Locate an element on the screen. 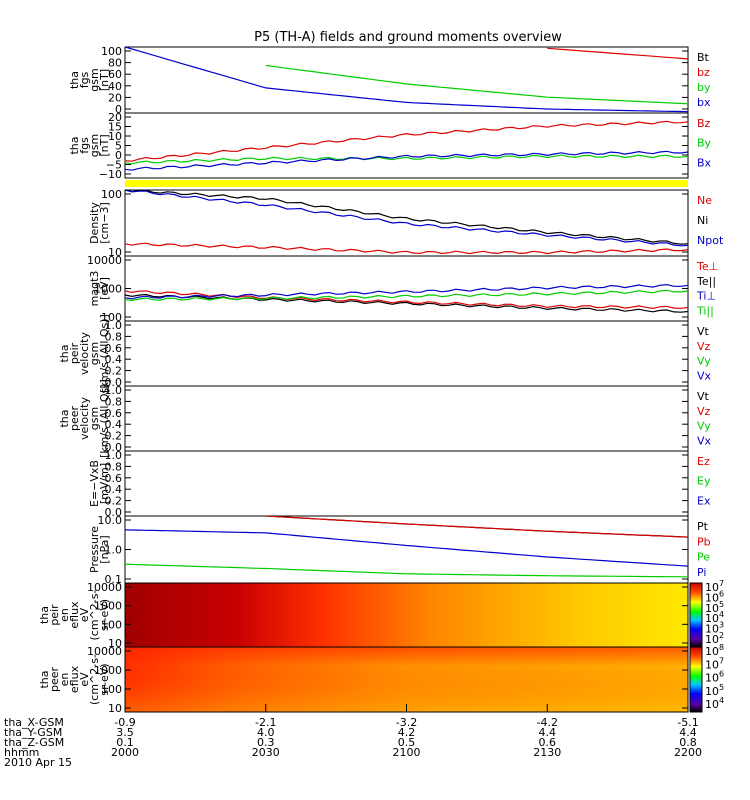 The image size is (750, 800). colorbar-label: 10² is located at coordinates (714, 638).